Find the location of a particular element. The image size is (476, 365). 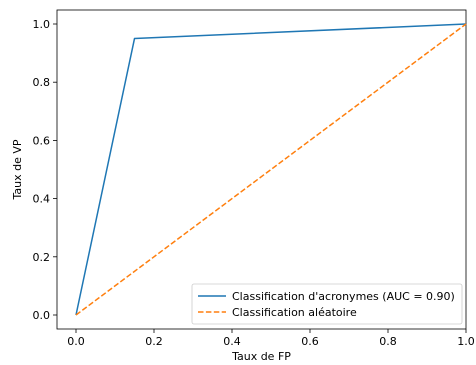

legend-label-series-1: Classification aléatoire is located at coordinates (294, 312).